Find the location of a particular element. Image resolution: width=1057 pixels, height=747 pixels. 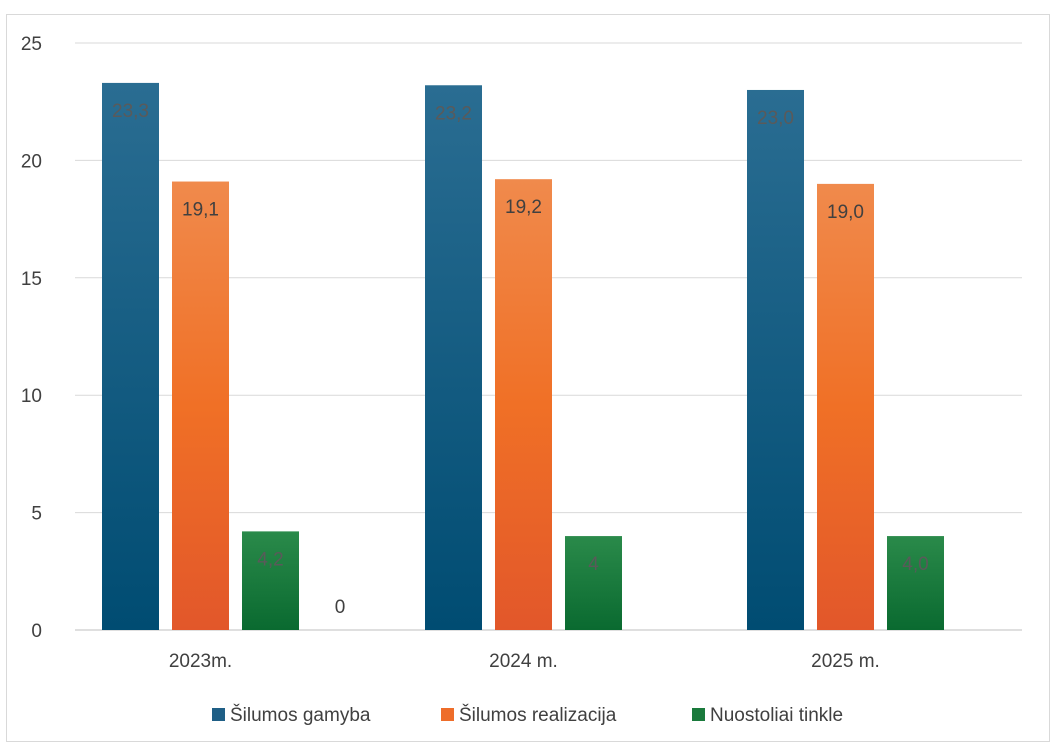

y-tick-label: 10 is located at coordinates (31, 396).